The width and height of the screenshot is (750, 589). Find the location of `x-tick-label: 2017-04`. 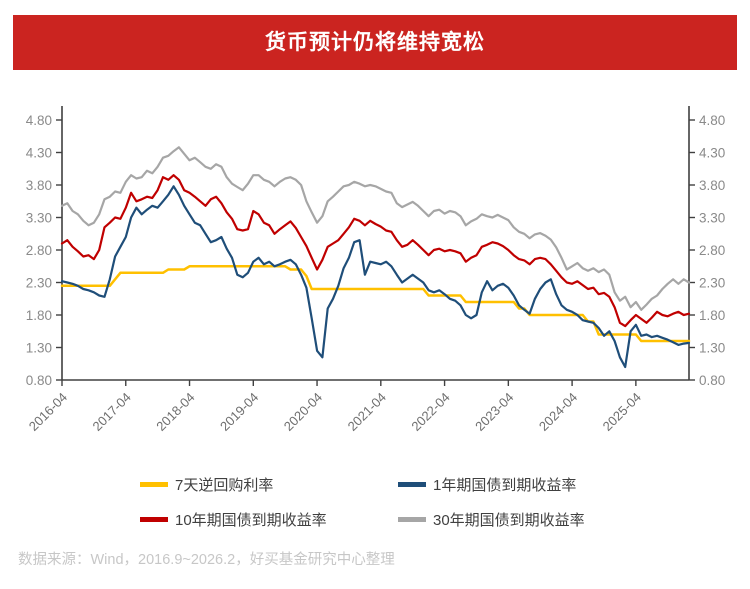

x-tick-label: 2017-04 is located at coordinates (112, 412).